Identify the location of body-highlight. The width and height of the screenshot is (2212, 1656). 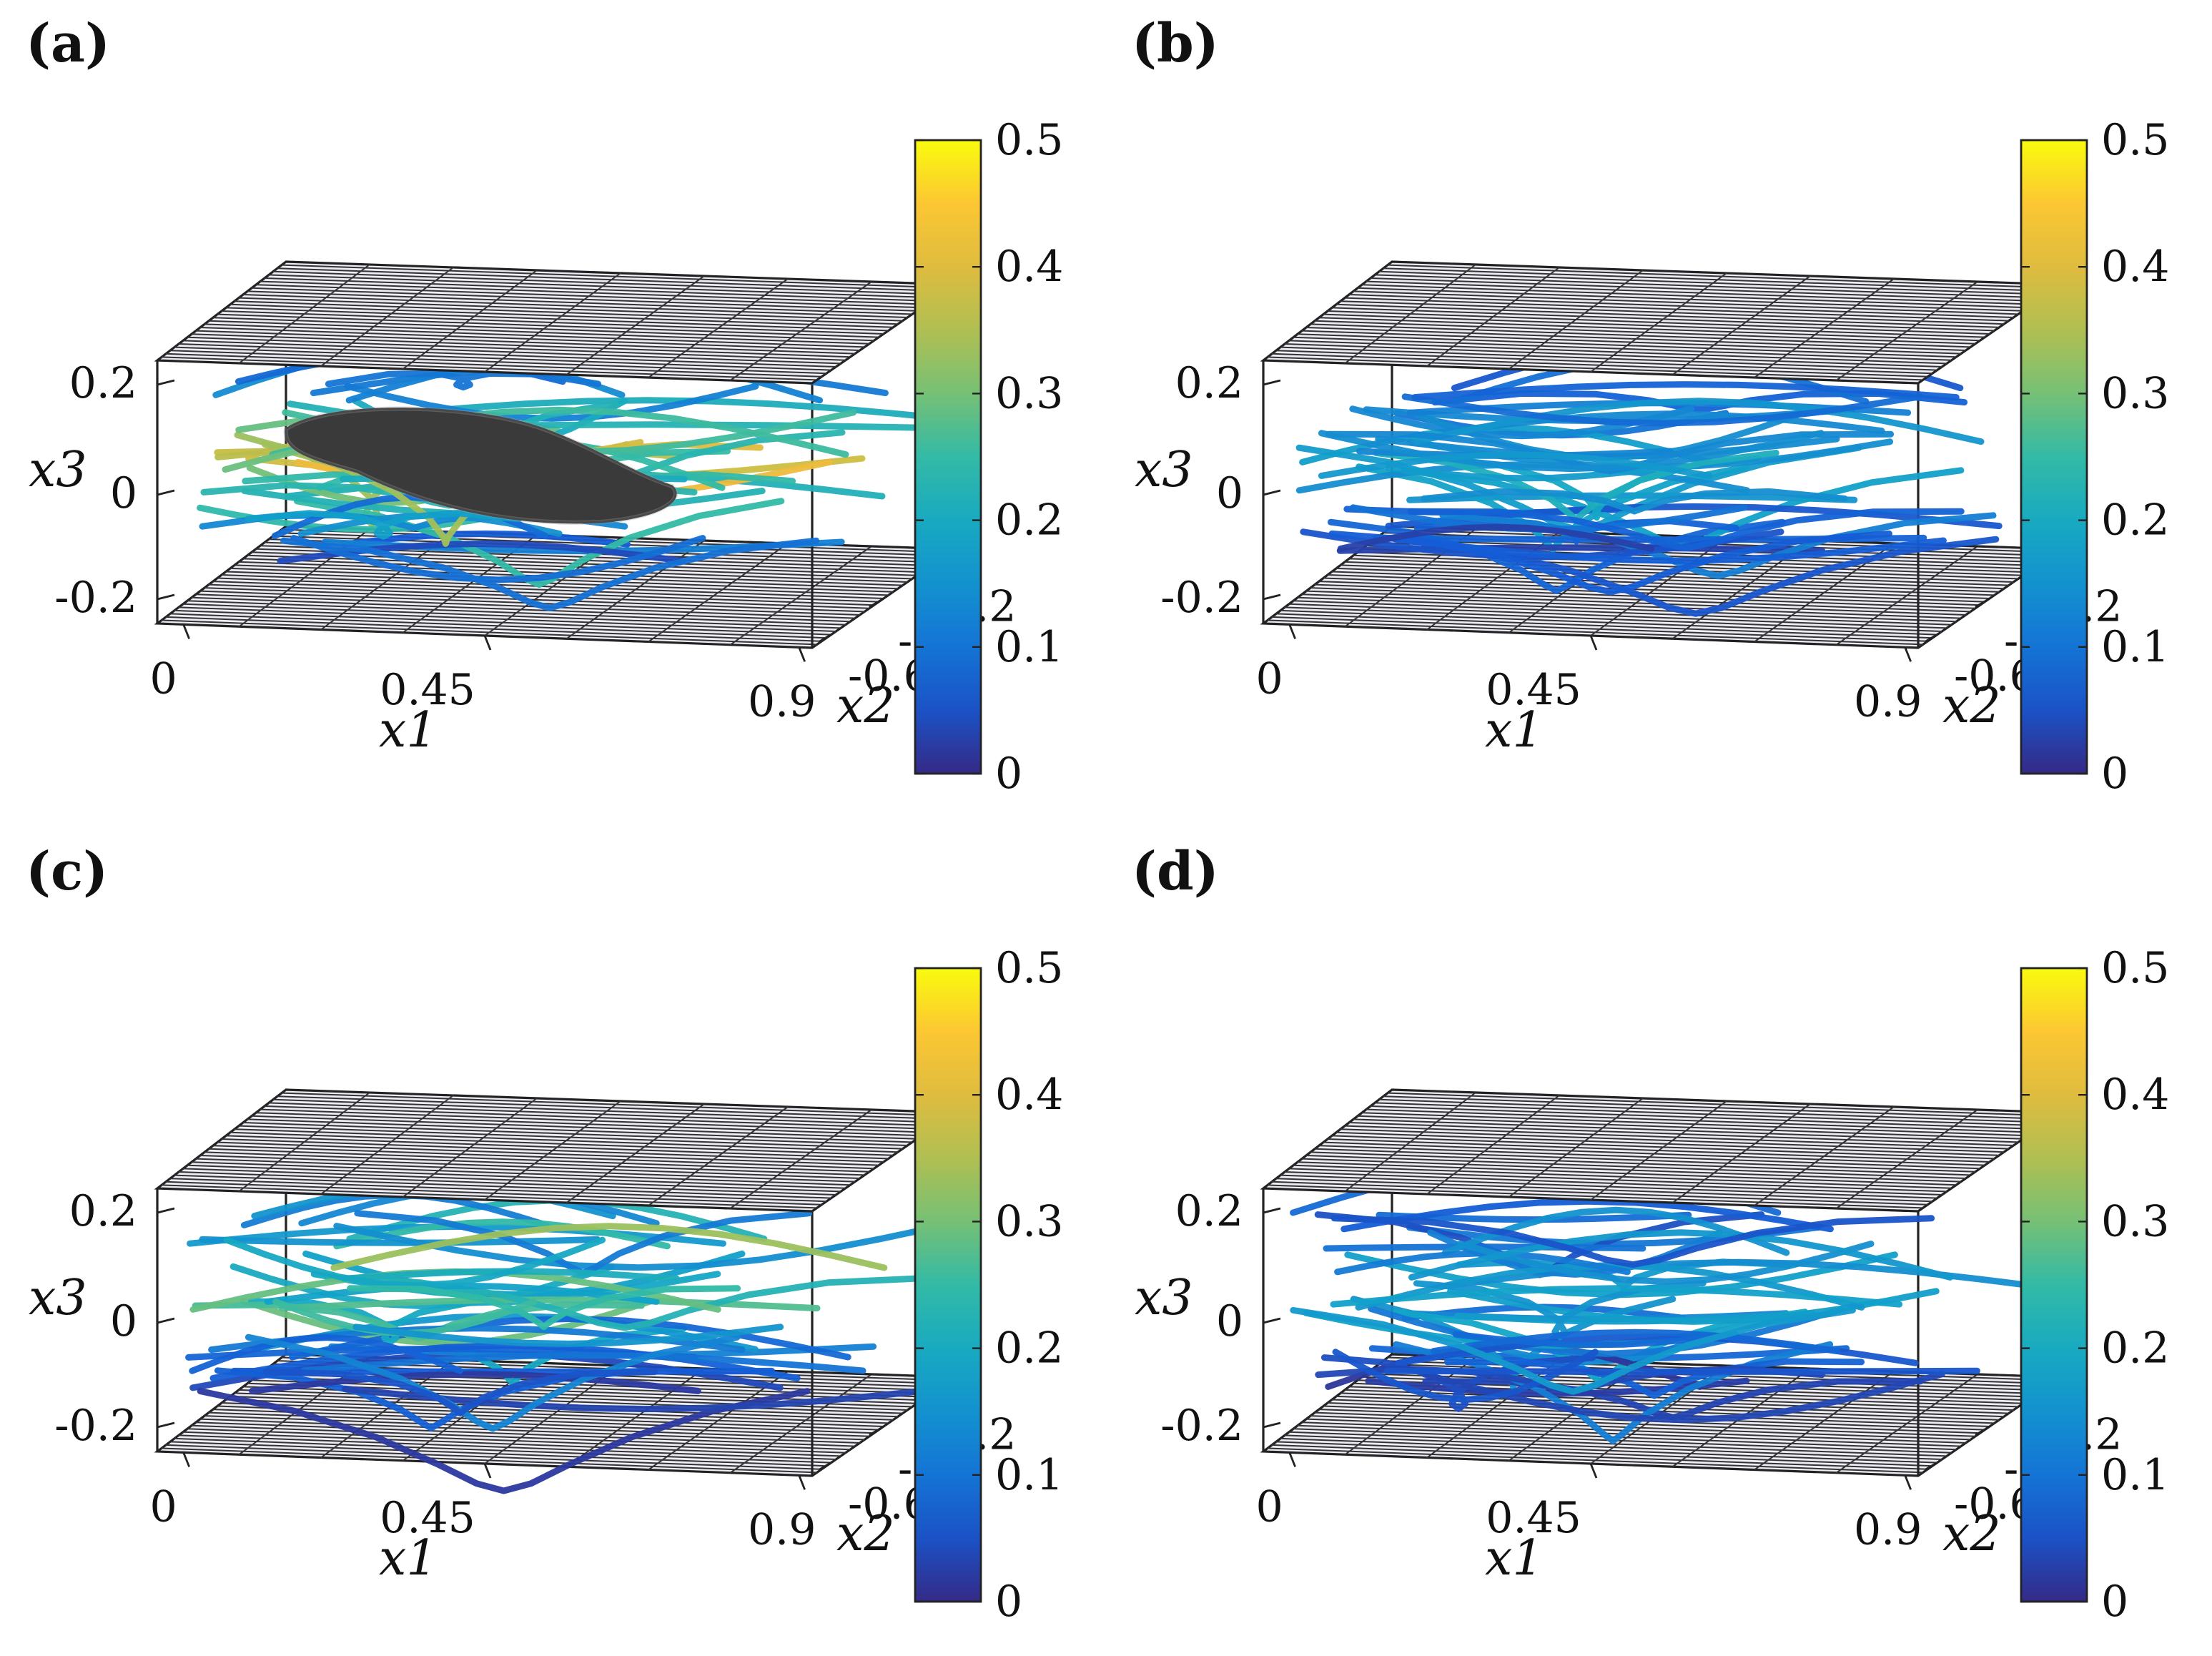
(480, 465).